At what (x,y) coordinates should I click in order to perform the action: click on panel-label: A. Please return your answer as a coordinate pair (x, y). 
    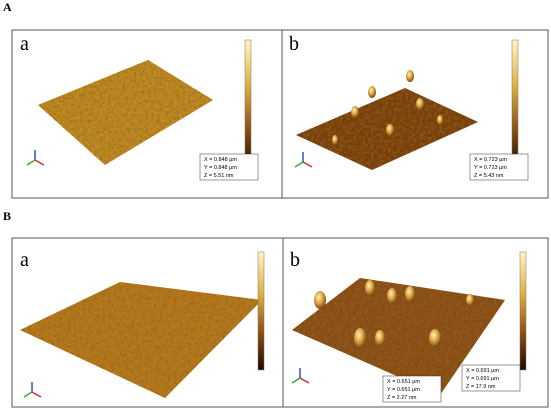
    Looking at the image, I should click on (7, 7).